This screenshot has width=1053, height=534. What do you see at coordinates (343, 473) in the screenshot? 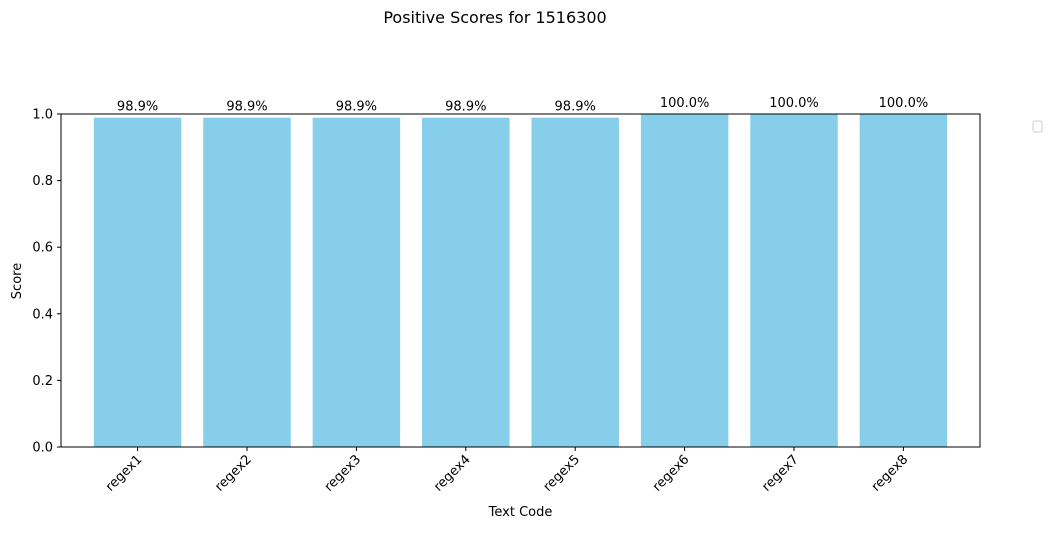
I see `x-tick-label: regex3` at bounding box center [343, 473].